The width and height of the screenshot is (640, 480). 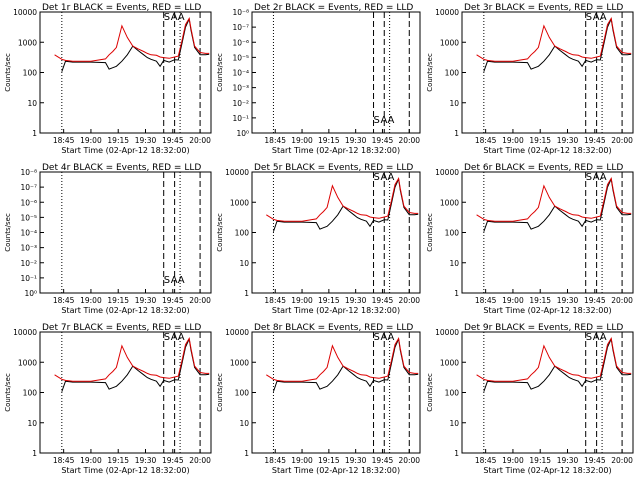 I want to click on y-tick-label: 10⁰, so click(x=242, y=133).